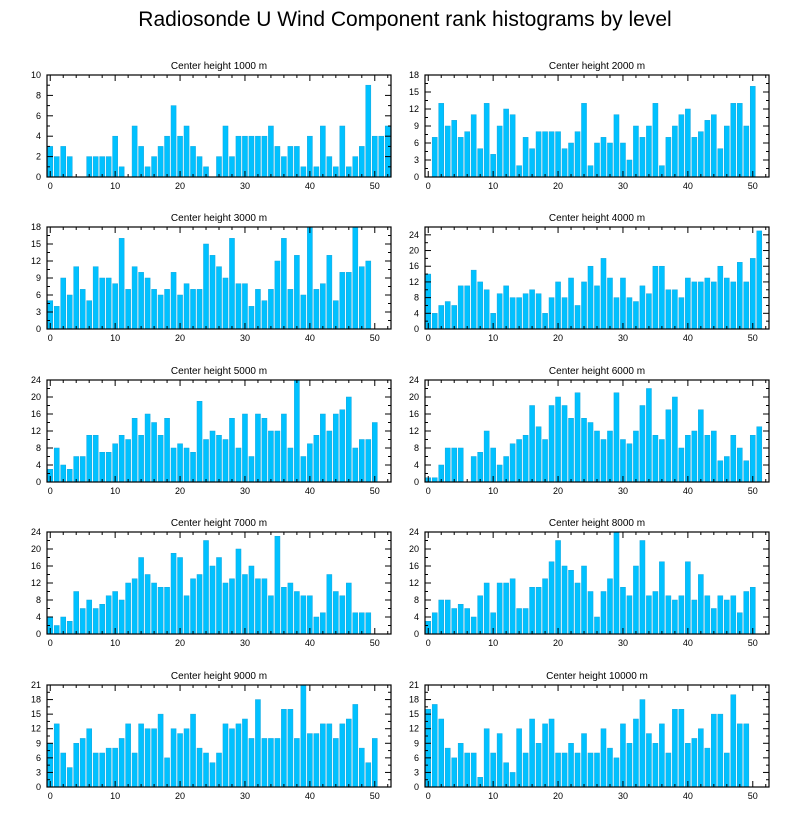  What do you see at coordinates (688, 338) in the screenshot?
I see `panel-4-xtick-label: 40` at bounding box center [688, 338].